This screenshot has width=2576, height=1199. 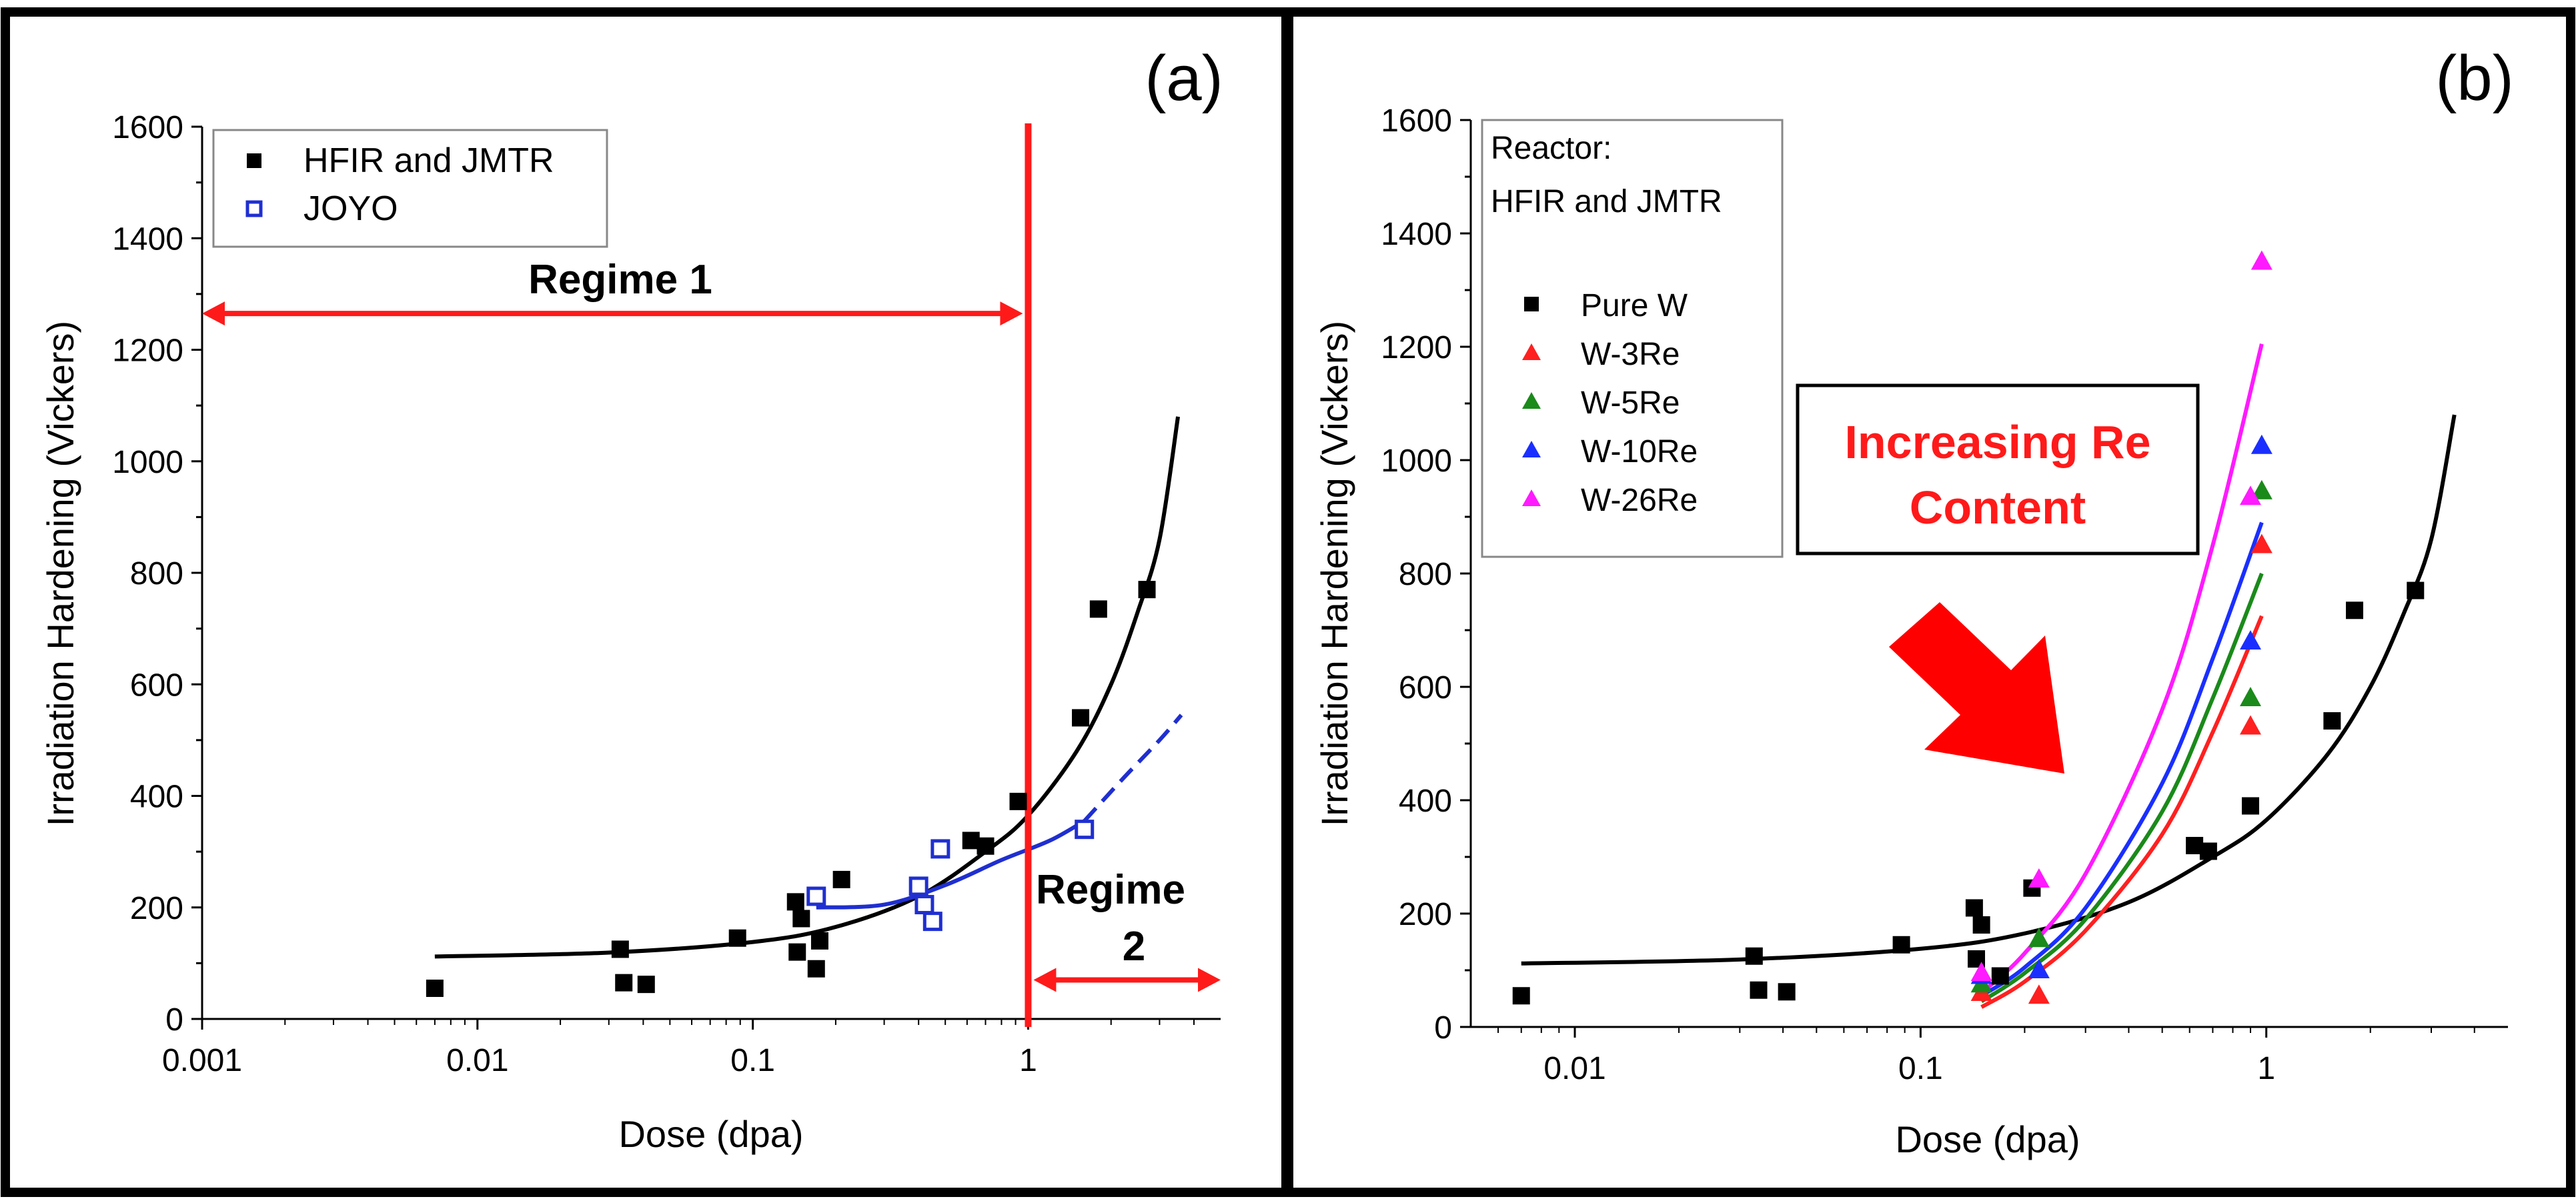 I want to click on chart-a-legend: HFIR and JMTR JOYO, so click(x=410, y=189).